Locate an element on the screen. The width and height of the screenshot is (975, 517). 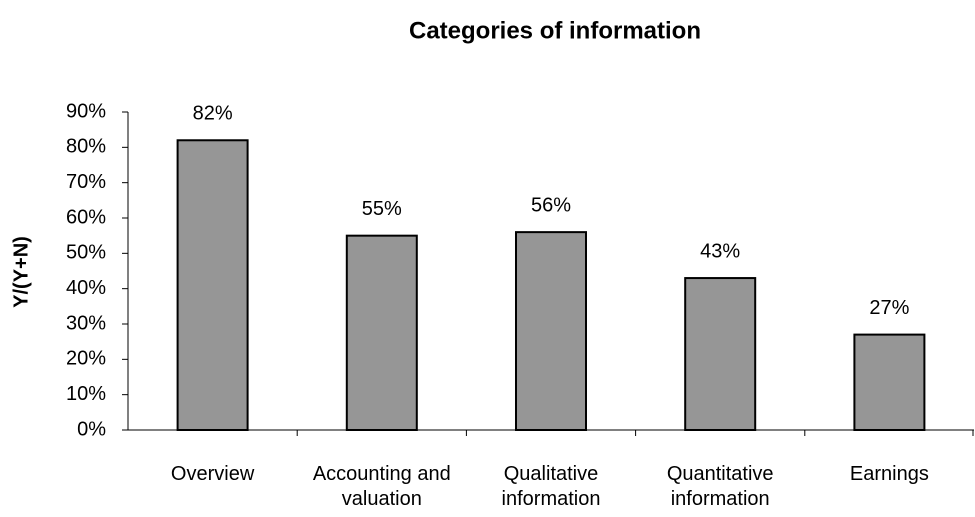
x-tick-label: Accounting and valuation is located at coordinates (381, 486).